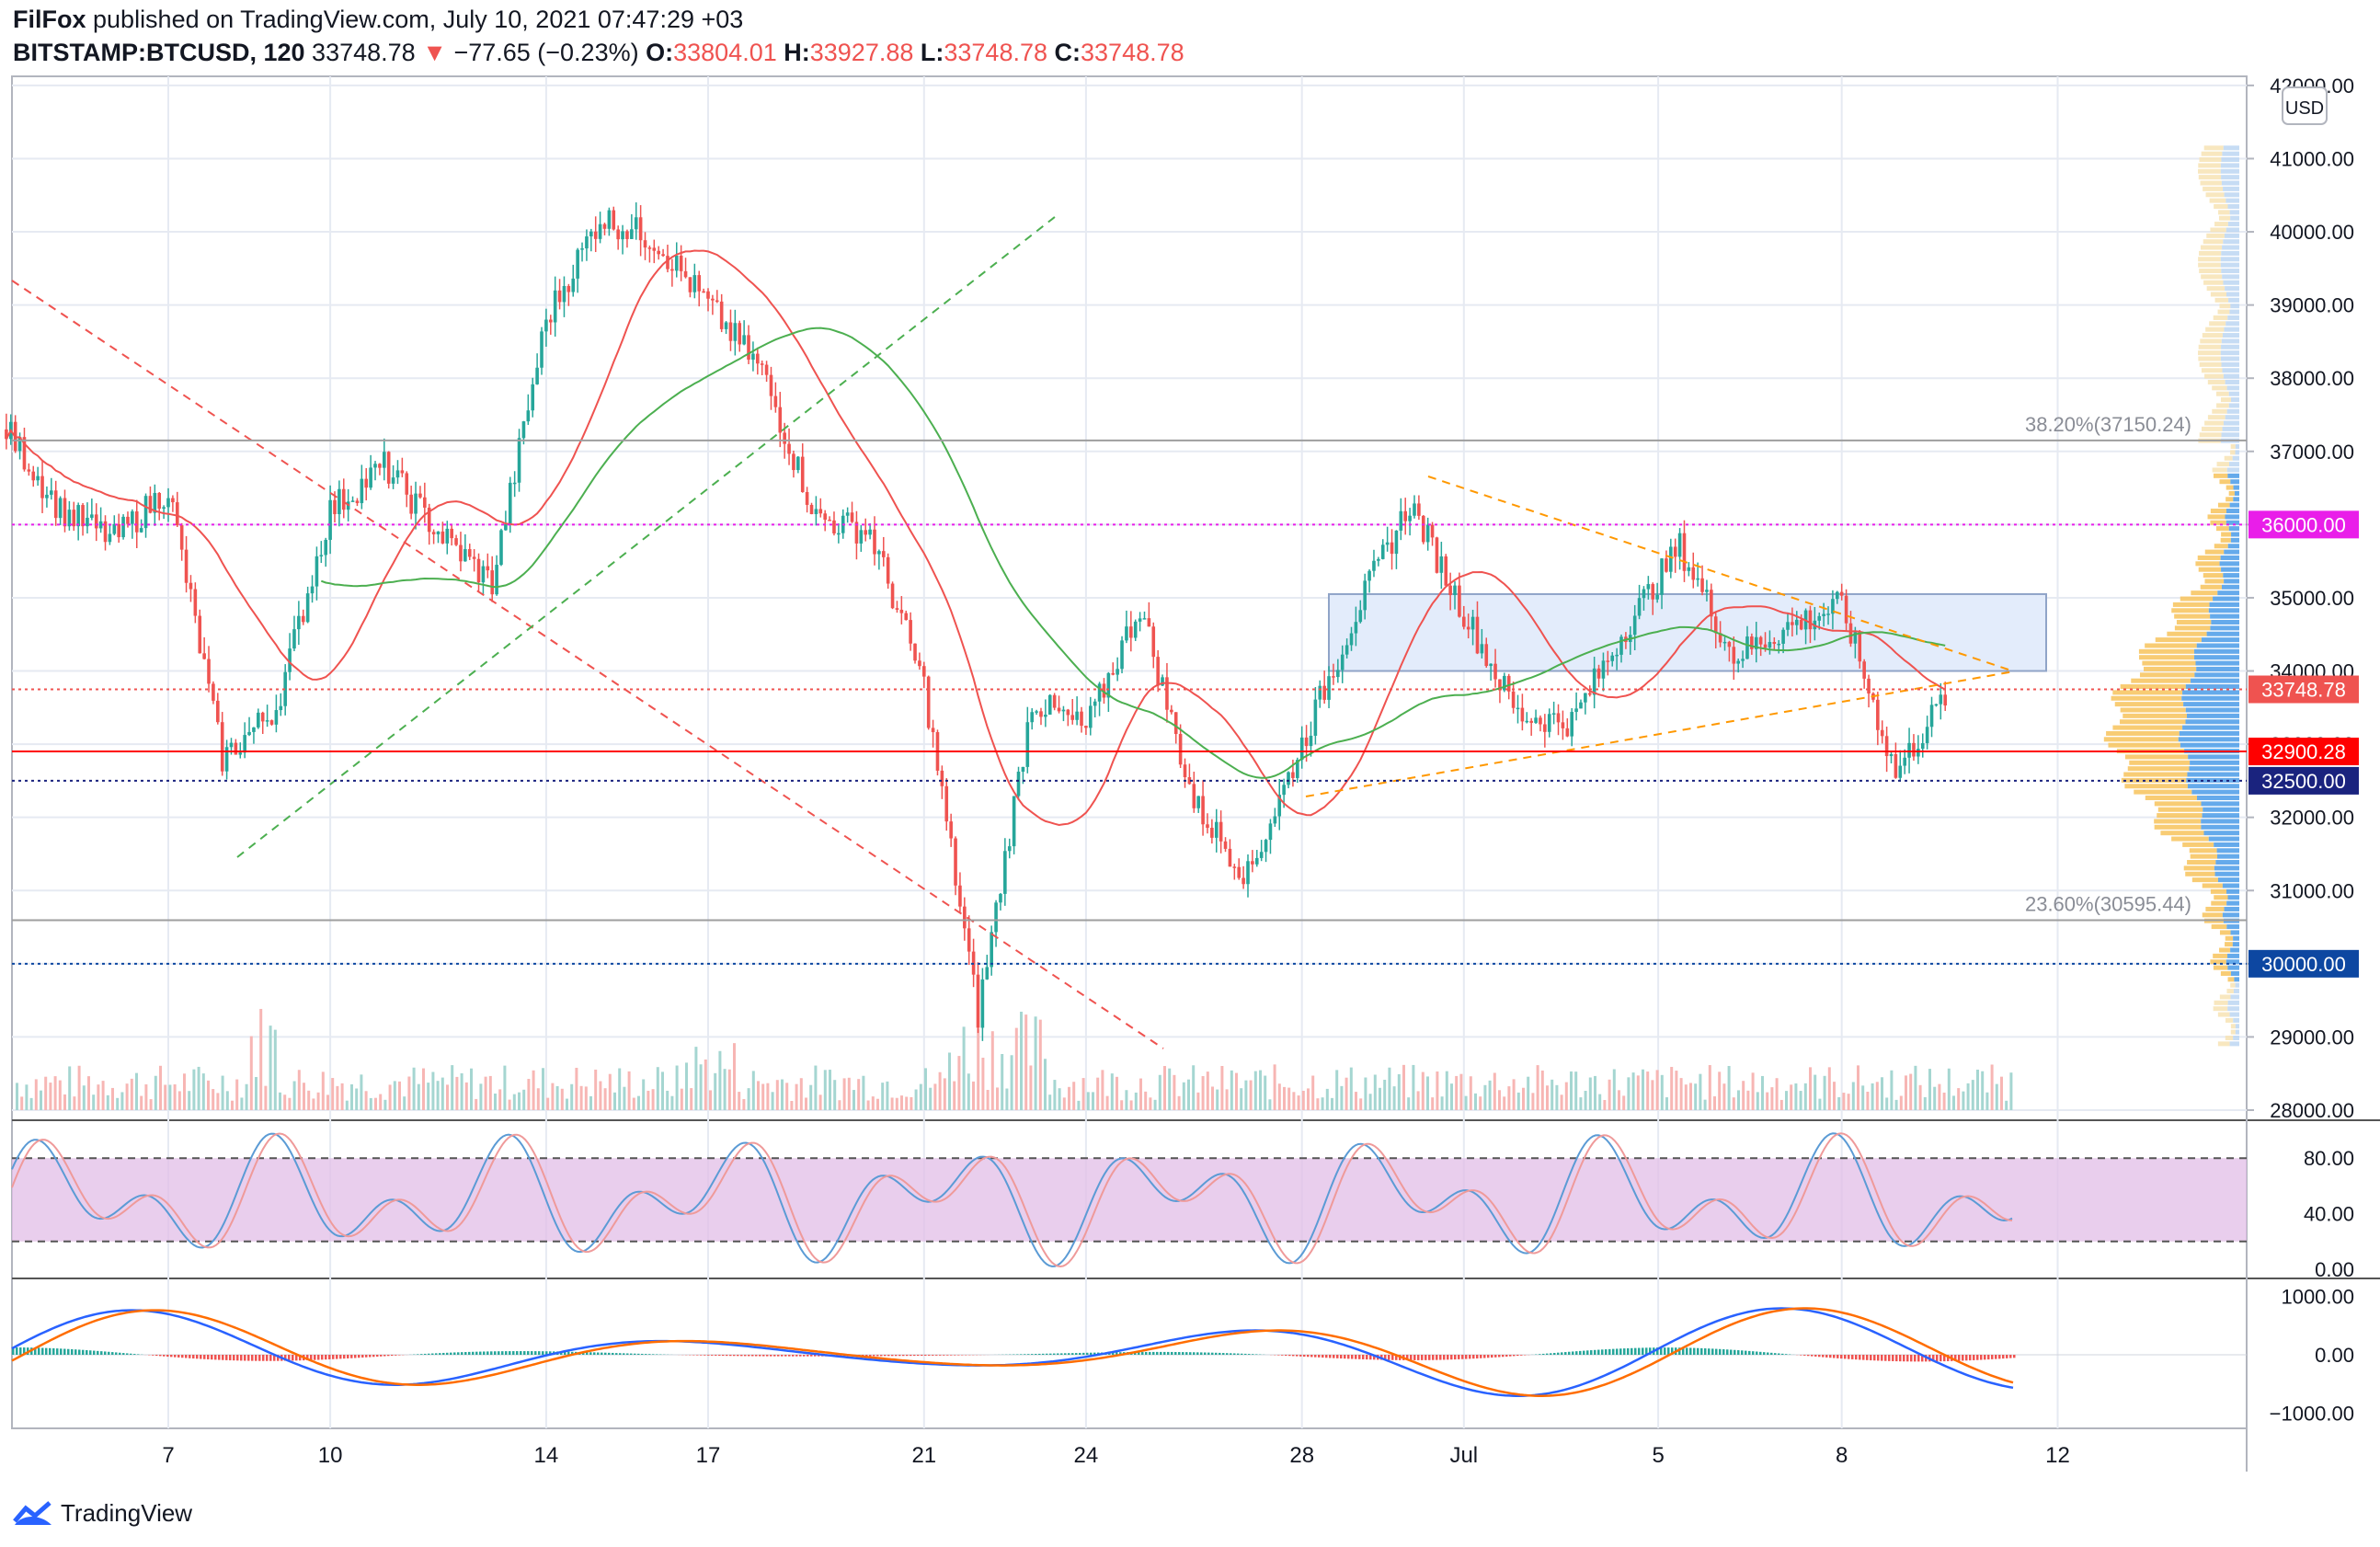 The image size is (2380, 1547). I want to click on footer-brand: TradingView, so click(102, 1513).